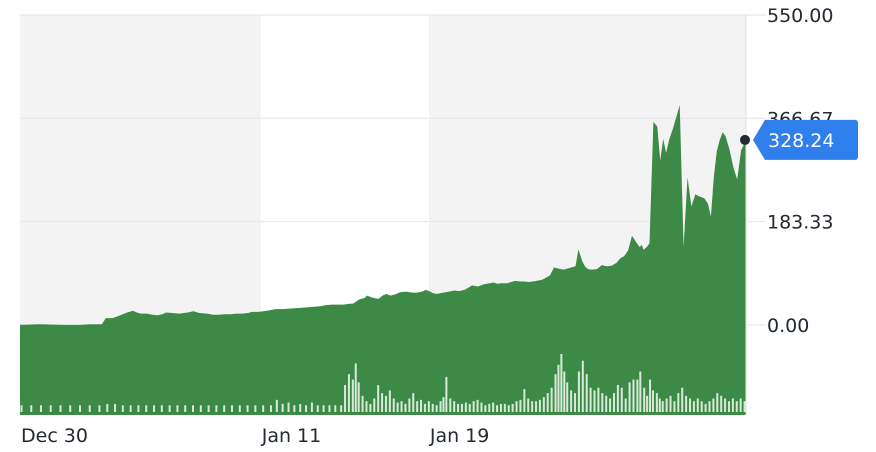  Describe the element at coordinates (805, 139) in the screenshot. I see `price-badge` at that location.